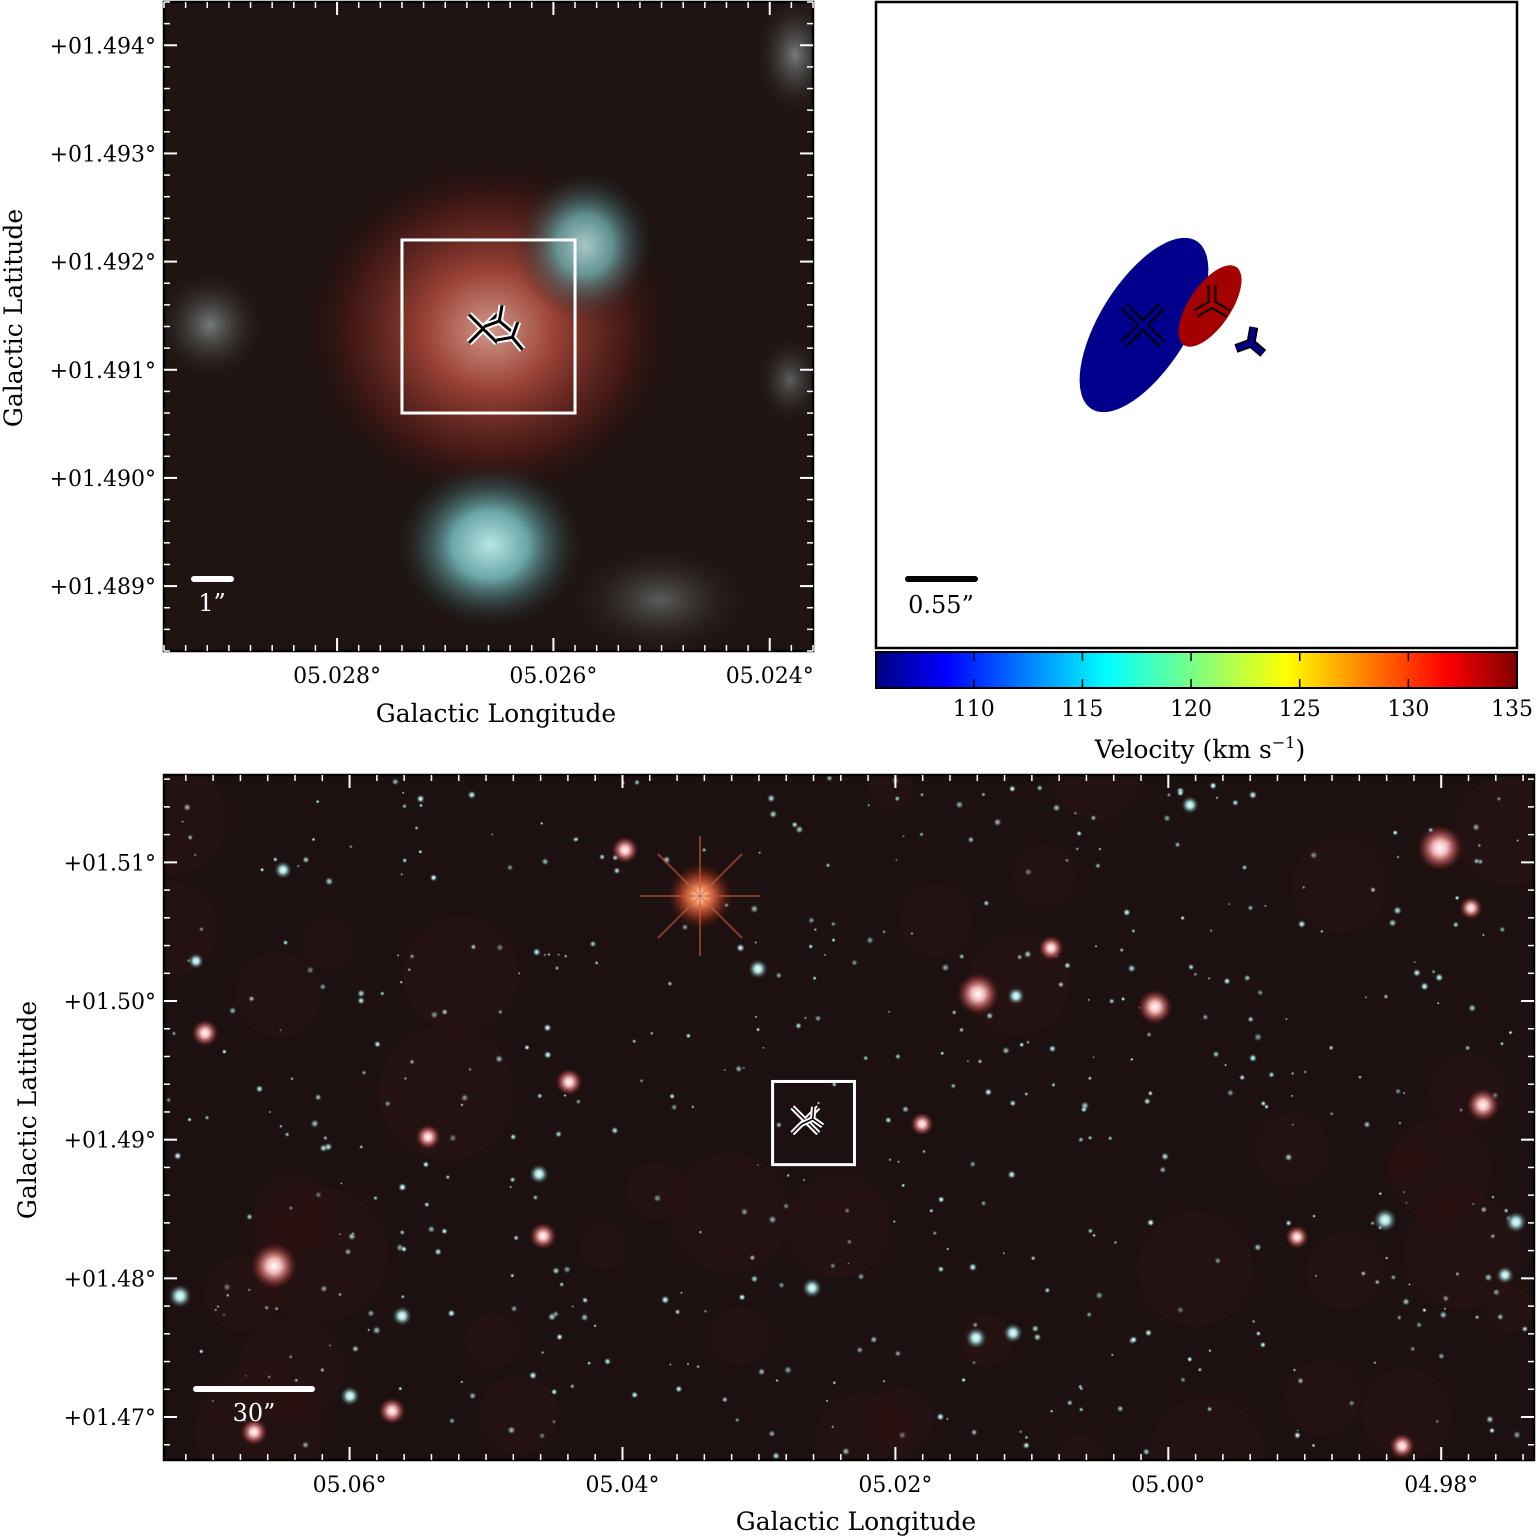 Image resolution: width=1537 pixels, height=1538 pixels. What do you see at coordinates (510, 336) in the screenshot?
I see `maser-marker-y` at bounding box center [510, 336].